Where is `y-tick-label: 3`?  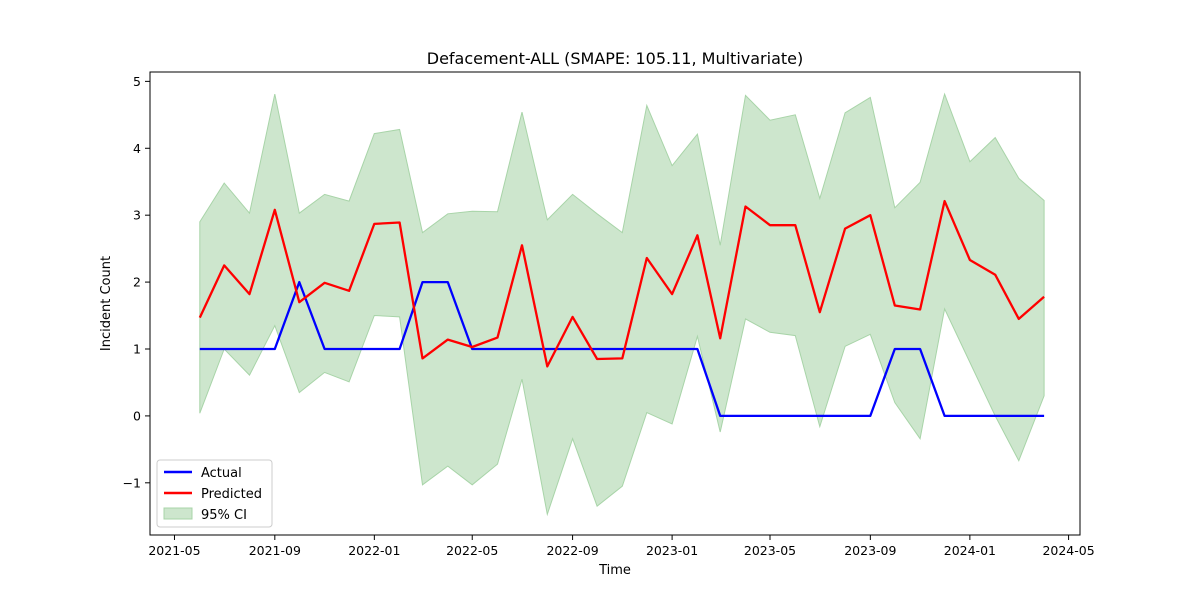
y-tick-label: 3 is located at coordinates (137, 215).